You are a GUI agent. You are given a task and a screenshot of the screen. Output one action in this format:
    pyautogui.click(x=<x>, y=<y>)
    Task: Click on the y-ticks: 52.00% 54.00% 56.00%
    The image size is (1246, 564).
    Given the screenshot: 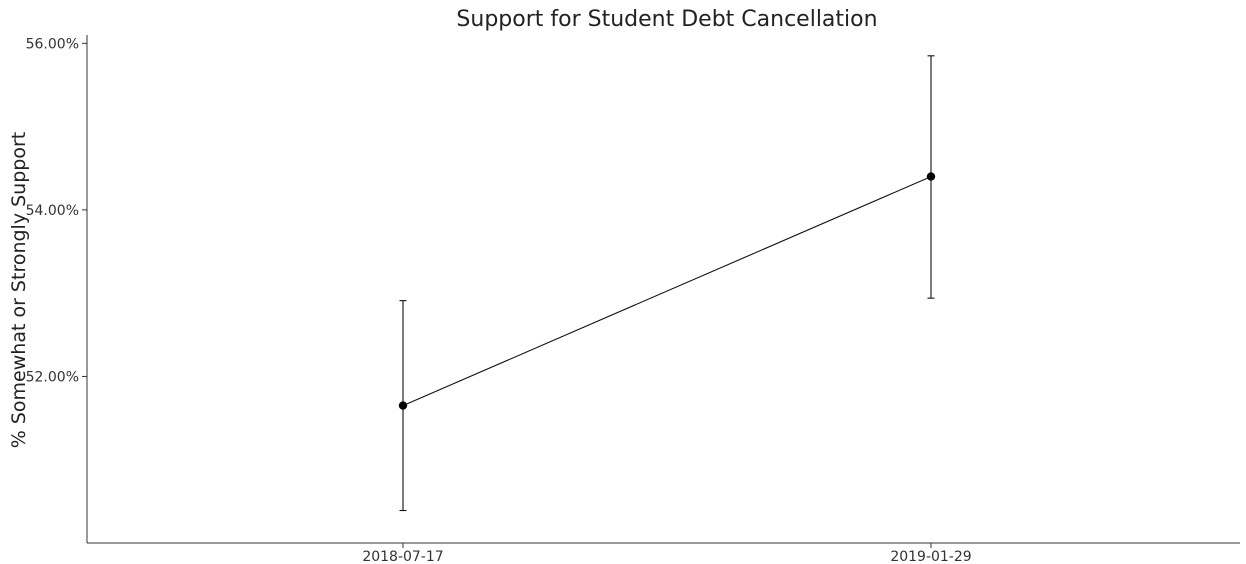 What is the action you would take?
    pyautogui.click(x=56, y=210)
    